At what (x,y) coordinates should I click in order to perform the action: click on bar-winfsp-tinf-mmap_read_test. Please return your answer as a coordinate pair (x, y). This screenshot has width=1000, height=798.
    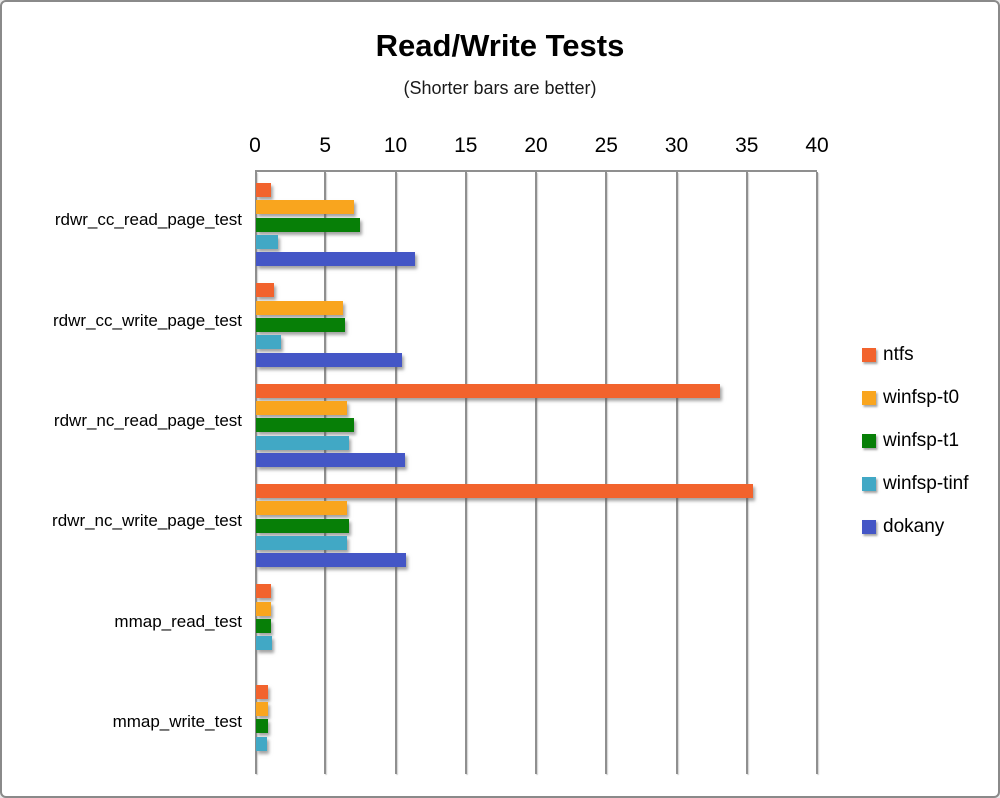
    Looking at the image, I should click on (264, 643).